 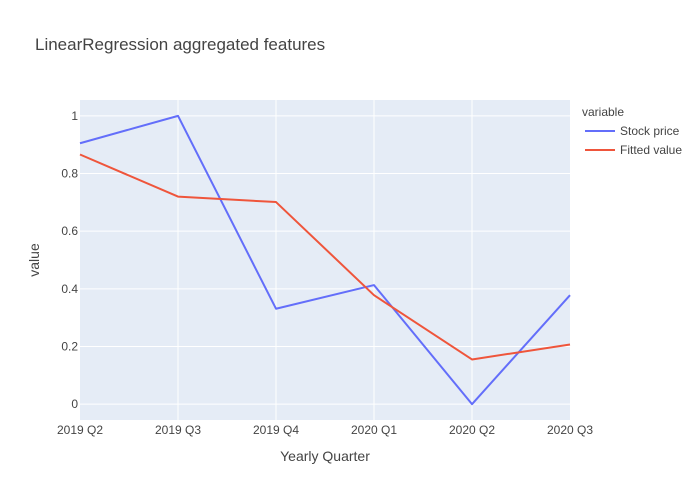 I want to click on y-tick-label: 0, so click(x=74, y=404).